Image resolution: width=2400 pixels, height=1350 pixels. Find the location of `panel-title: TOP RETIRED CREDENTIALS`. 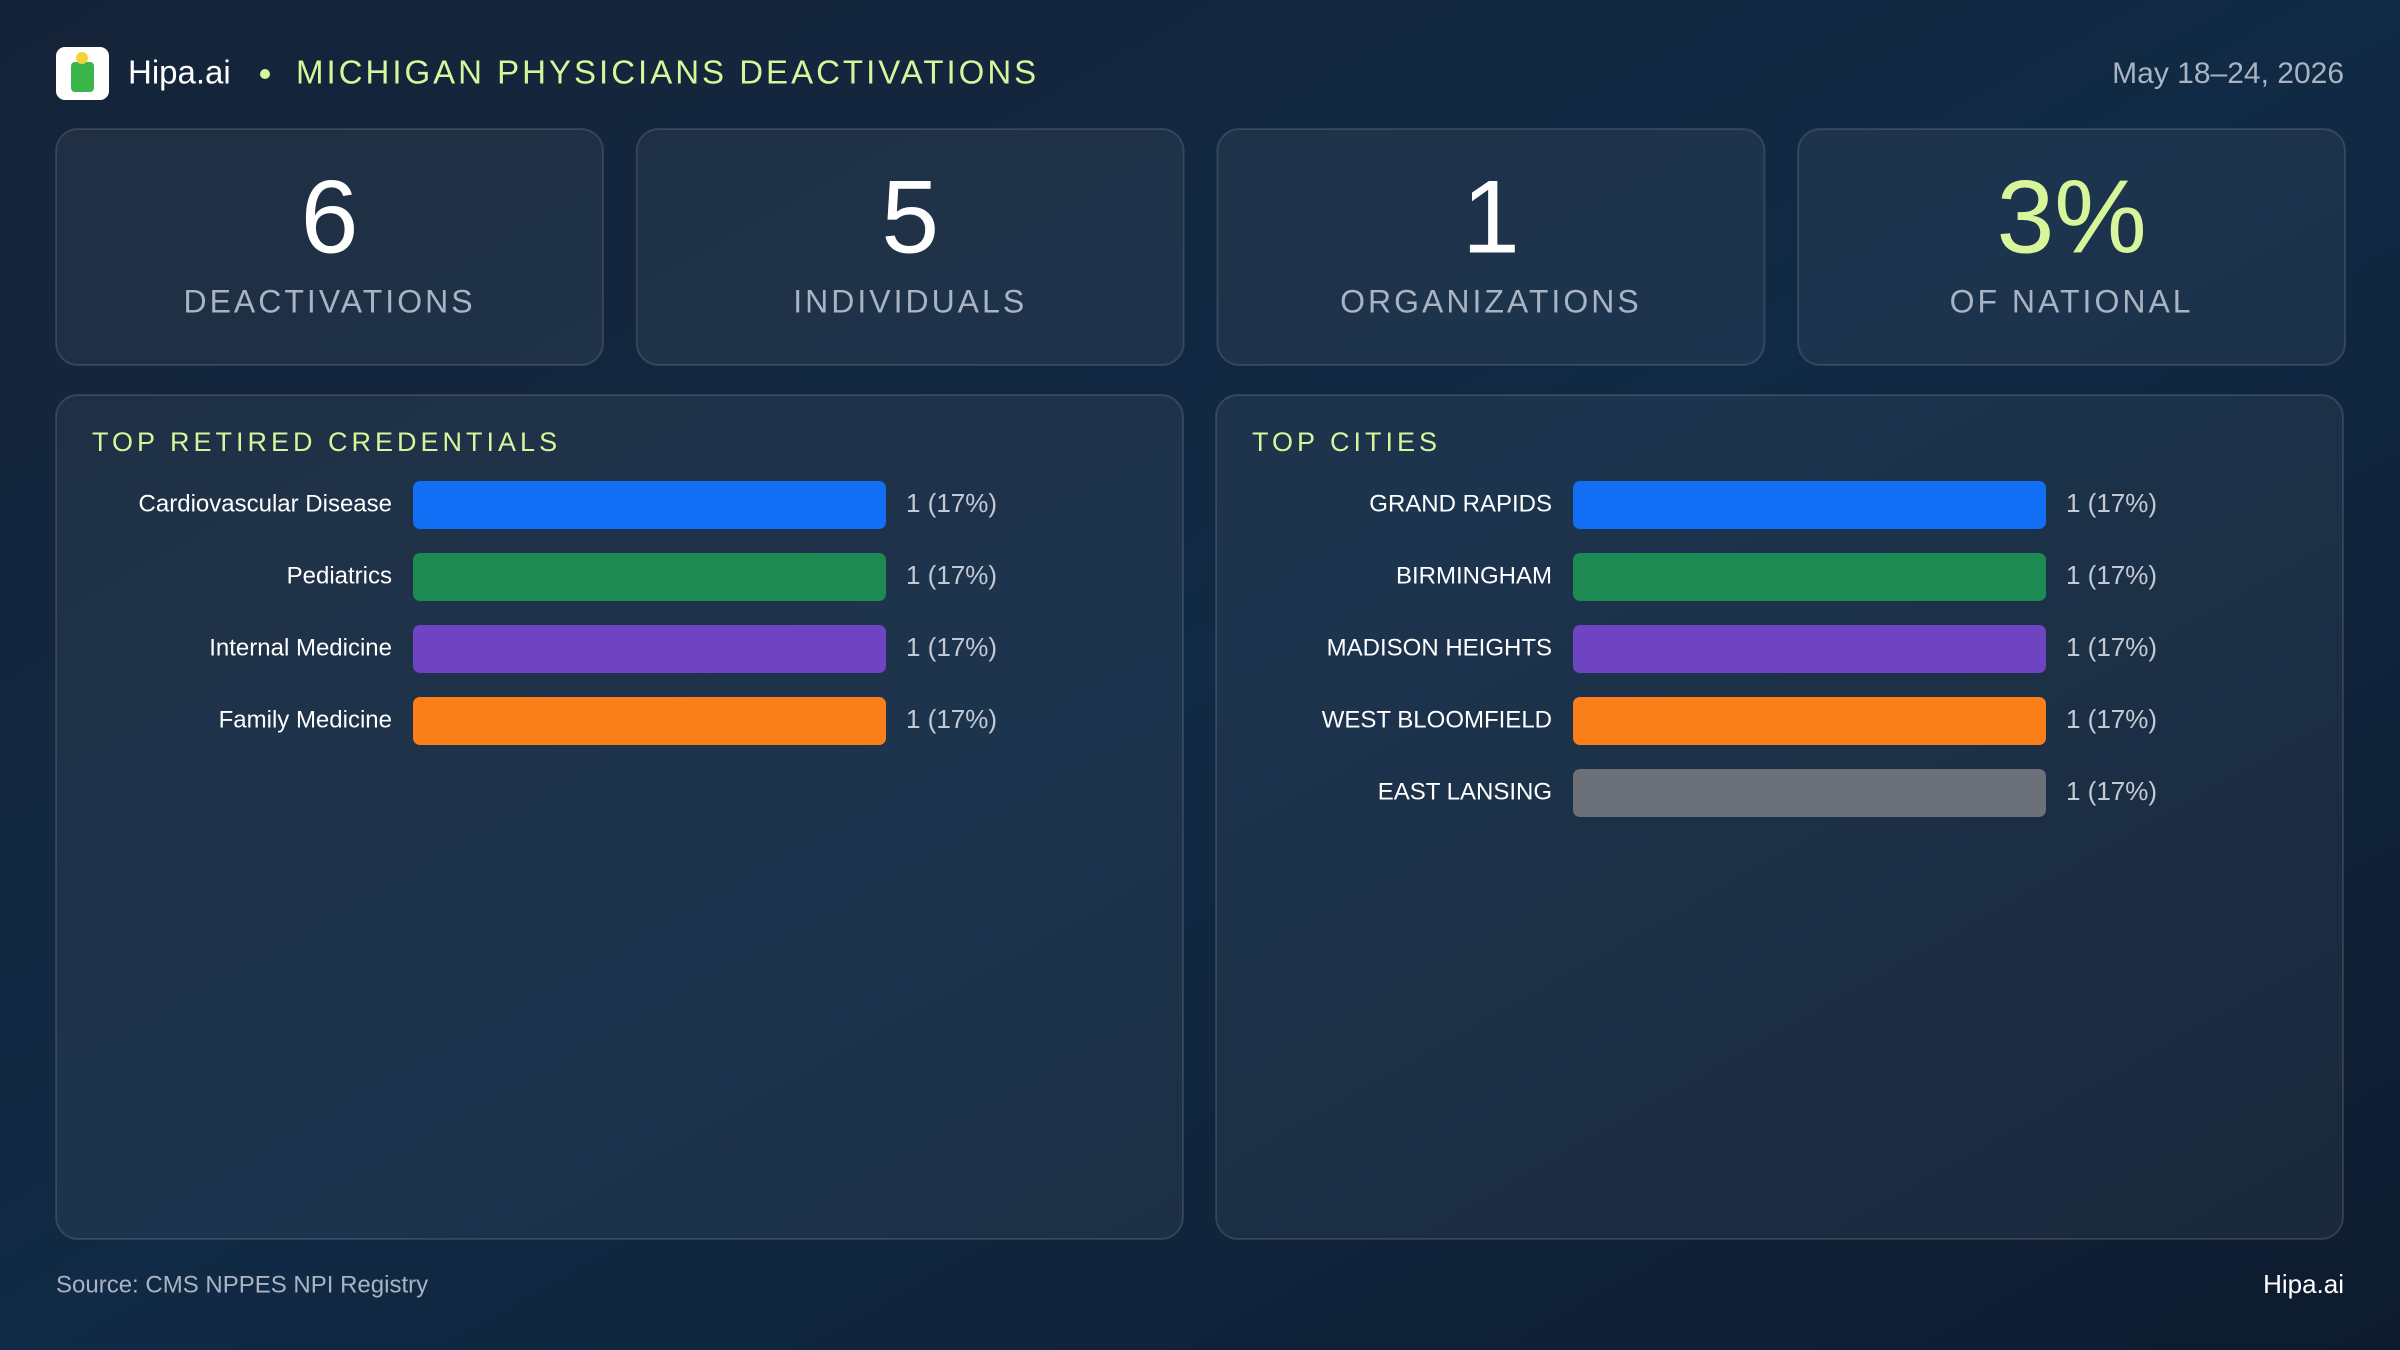

panel-title: TOP RETIRED CREDENTIALS is located at coordinates (326, 442).